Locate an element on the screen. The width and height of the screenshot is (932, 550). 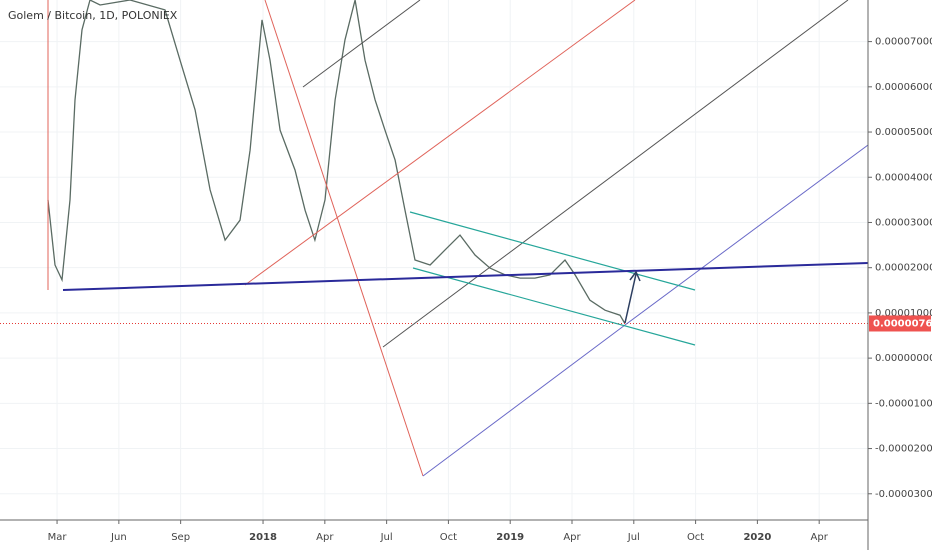
last-price-badge is located at coordinates (900, 323).